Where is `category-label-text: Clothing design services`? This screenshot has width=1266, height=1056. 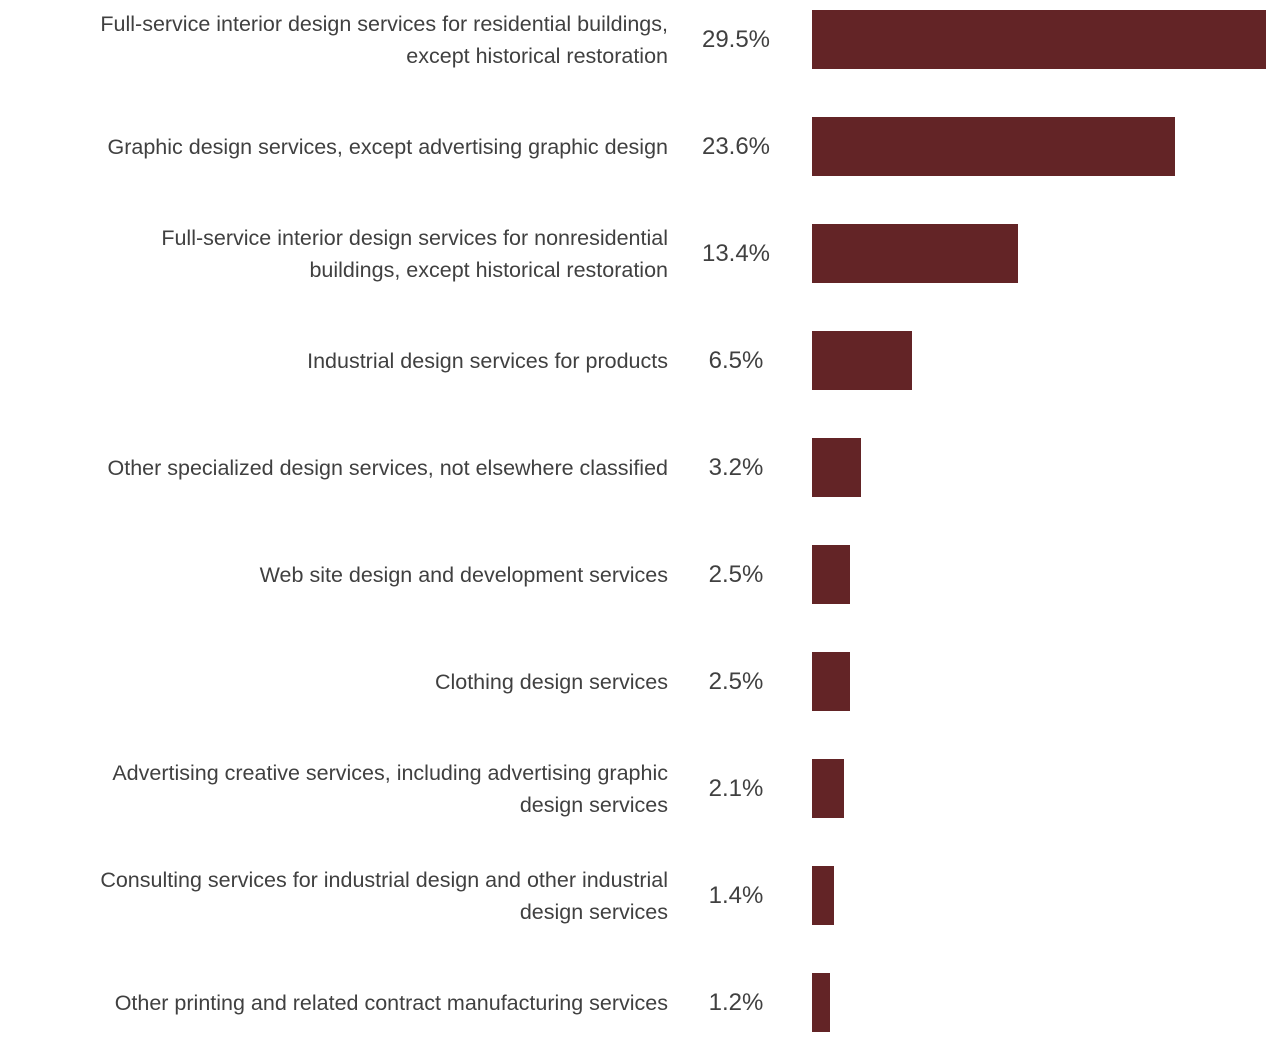
category-label-text: Clothing design services is located at coordinates (551, 681).